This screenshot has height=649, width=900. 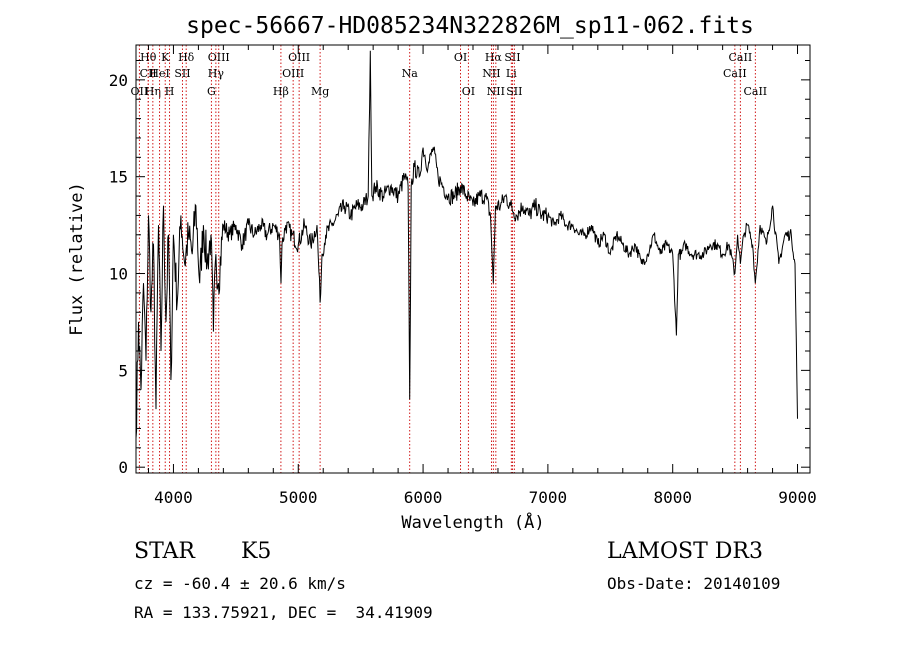 What do you see at coordinates (123, 467) in the screenshot?
I see `y-tick-label: 0` at bounding box center [123, 467].